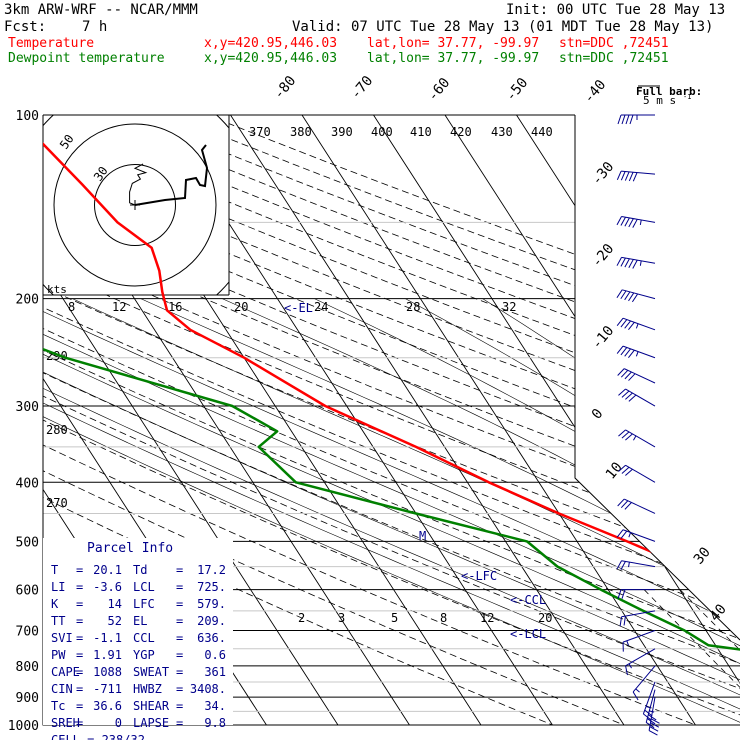 This screenshot has height=740, width=740. Describe the element at coordinates (71, 307) in the screenshot. I see `hodograph-speed-label: 8` at that location.